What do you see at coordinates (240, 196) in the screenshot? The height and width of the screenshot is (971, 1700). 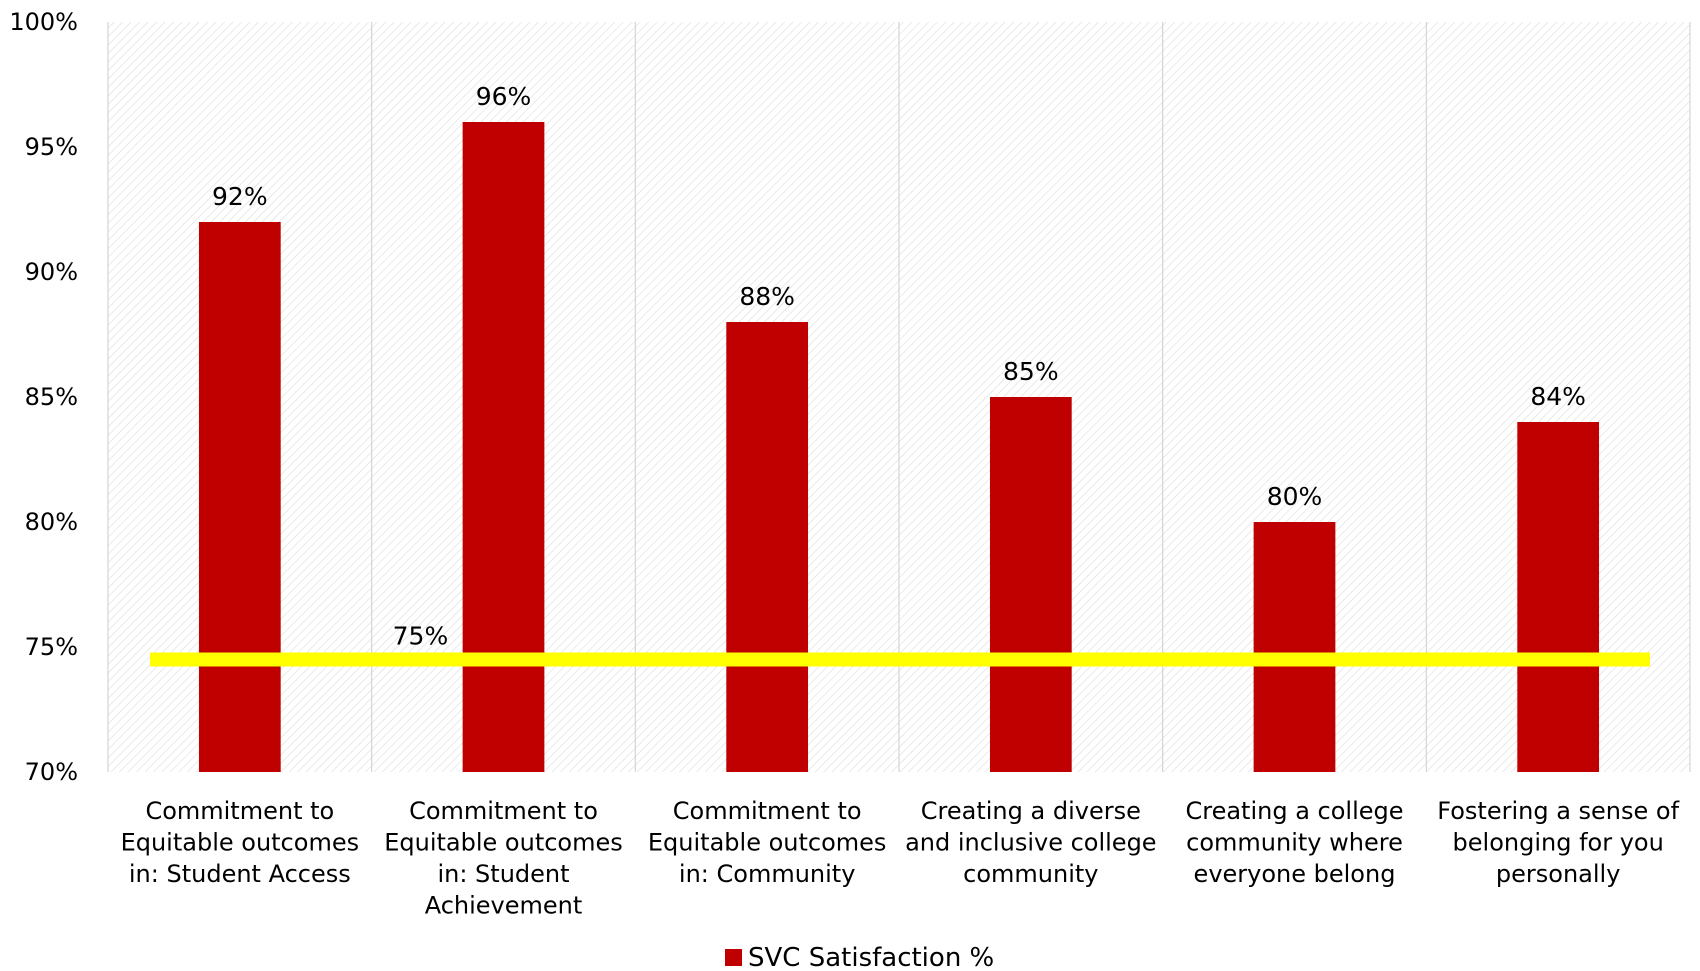 I see `data-label: 92%` at bounding box center [240, 196].